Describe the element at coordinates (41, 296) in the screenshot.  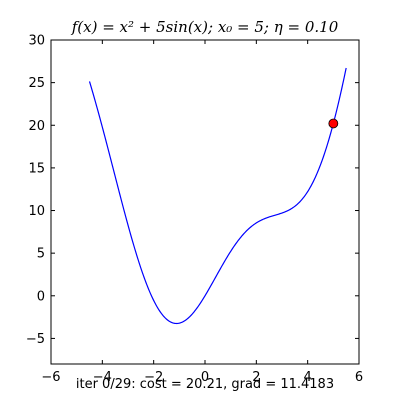
I see `y-tick-label: 0` at that location.